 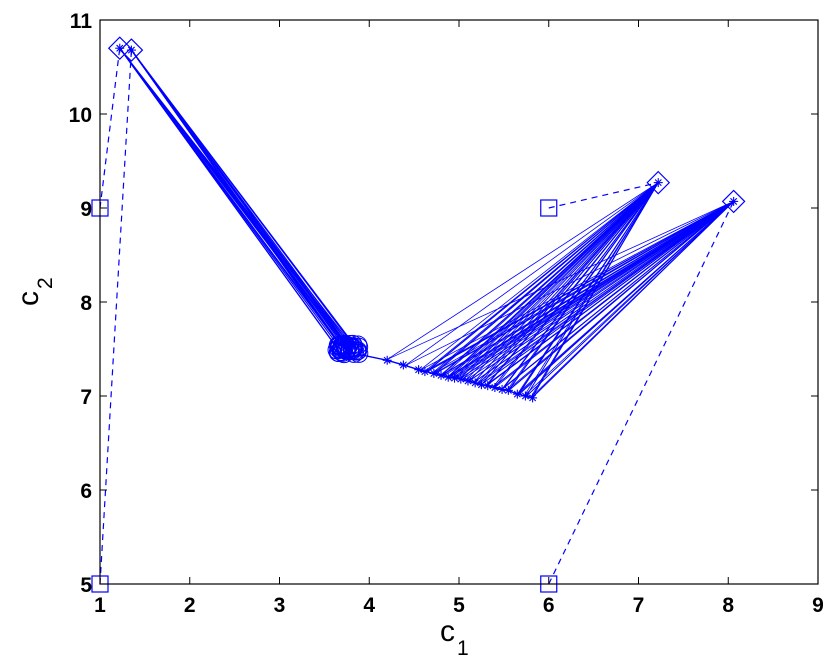 I want to click on cluster-markers, so click(x=348, y=349).